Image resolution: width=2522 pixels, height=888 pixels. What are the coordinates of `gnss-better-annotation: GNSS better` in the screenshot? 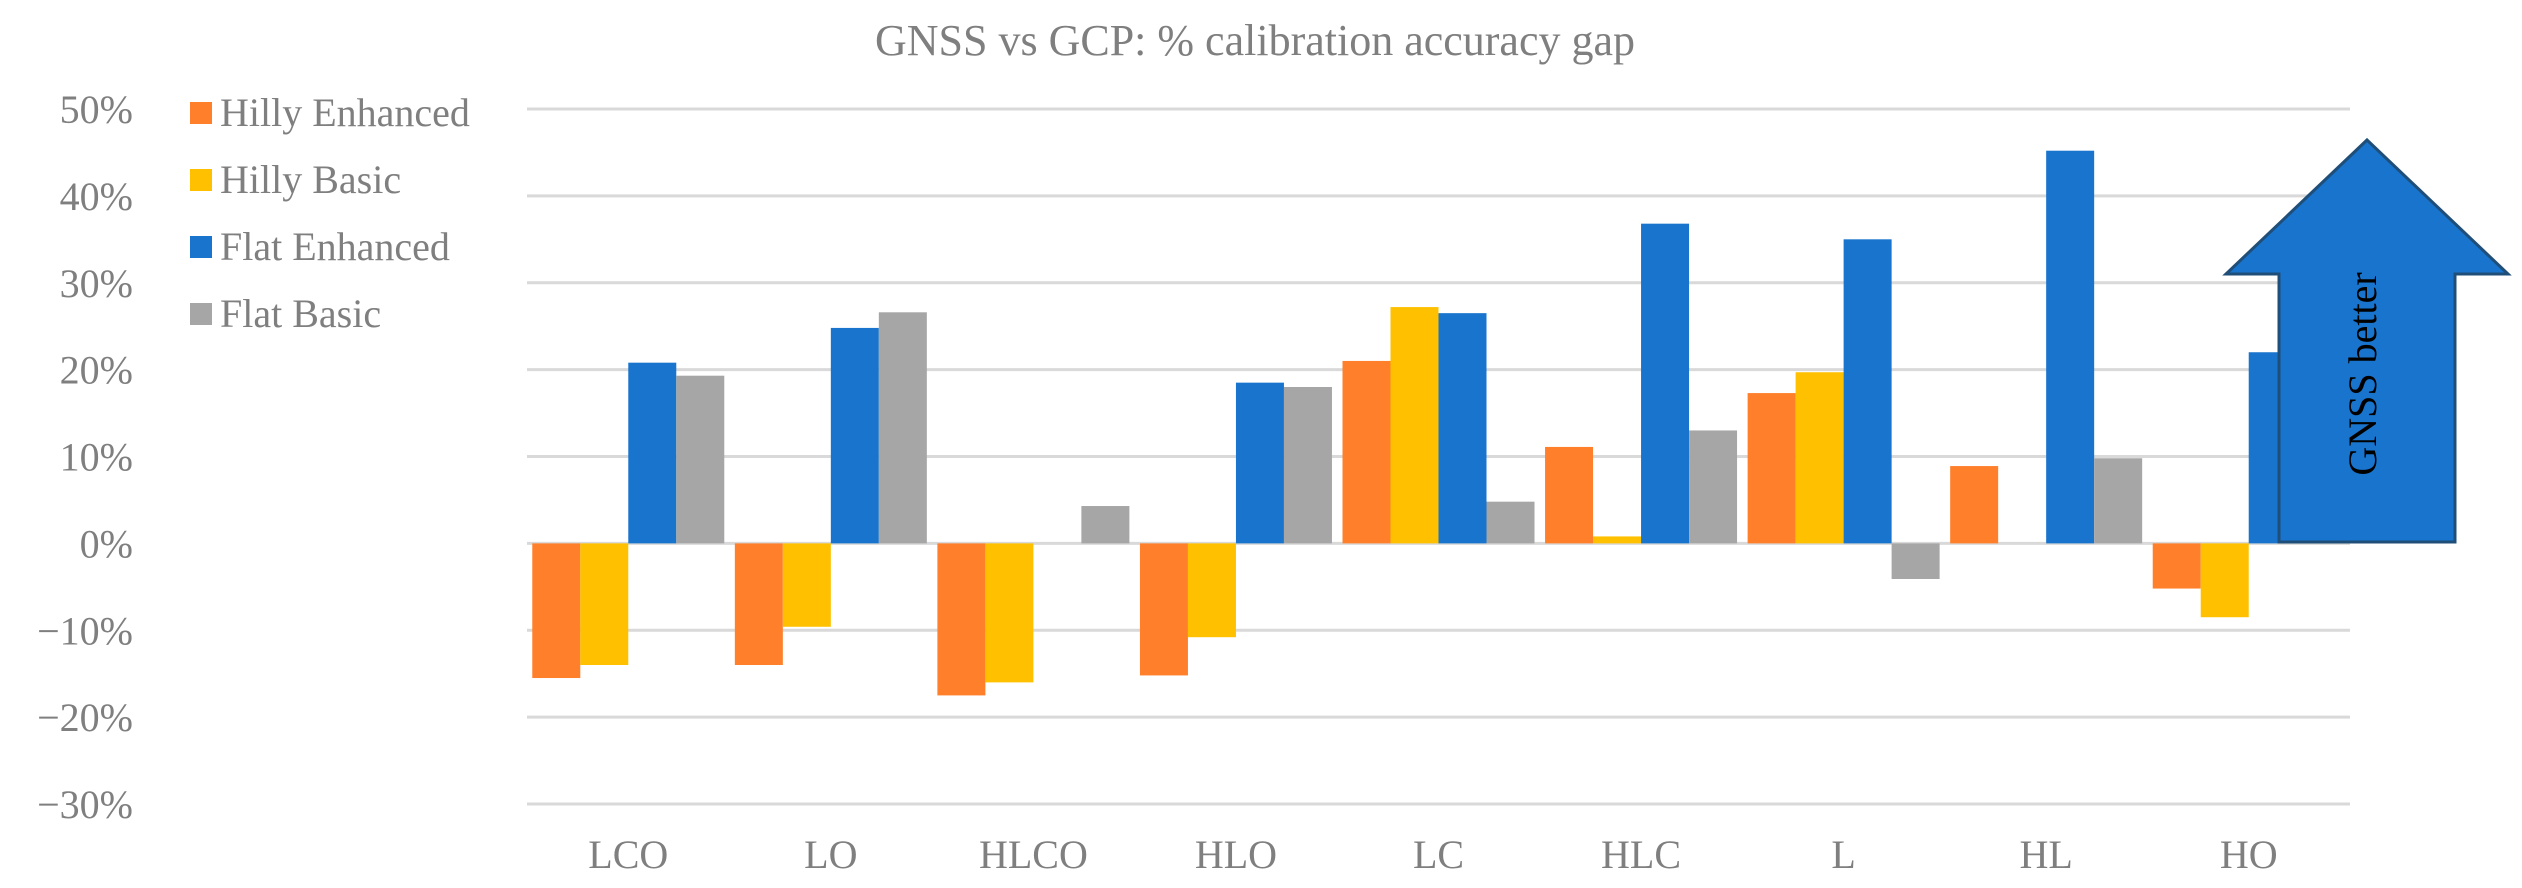 It's located at (2367, 340).